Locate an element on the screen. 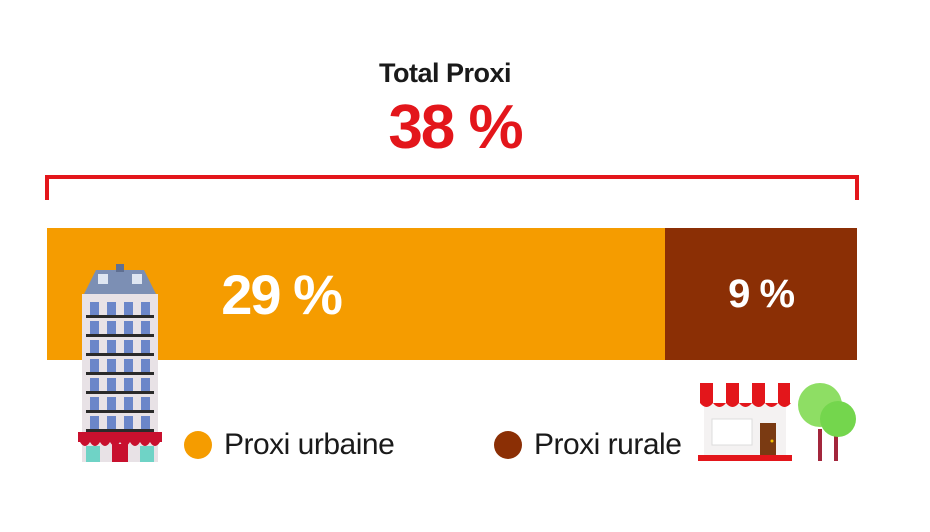 The height and width of the screenshot is (532, 930). shop-awning is located at coordinates (745, 395).